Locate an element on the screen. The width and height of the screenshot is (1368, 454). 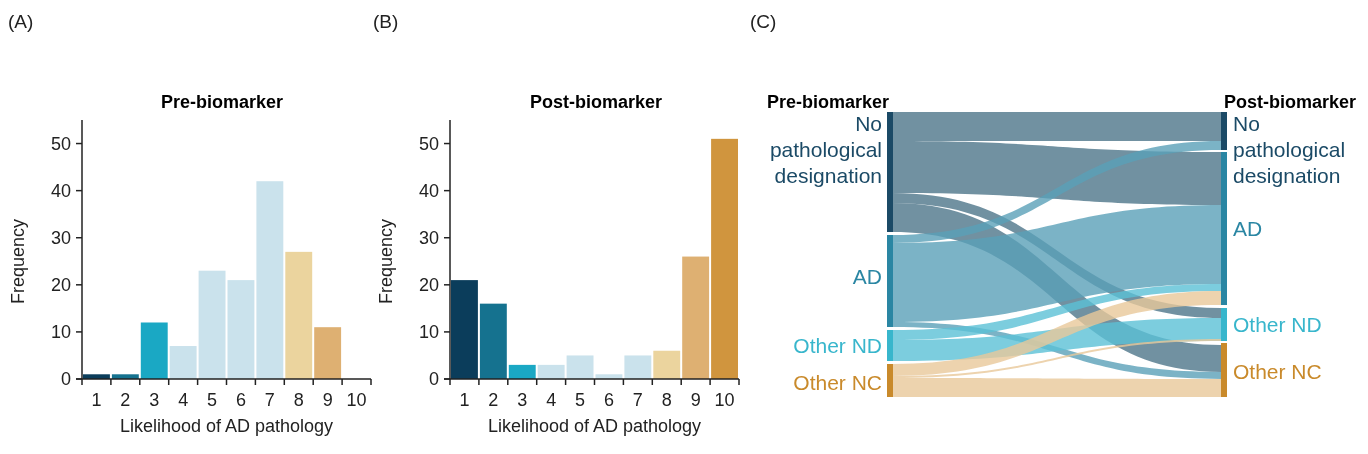
text: (C) is located at coordinates (763, 21).